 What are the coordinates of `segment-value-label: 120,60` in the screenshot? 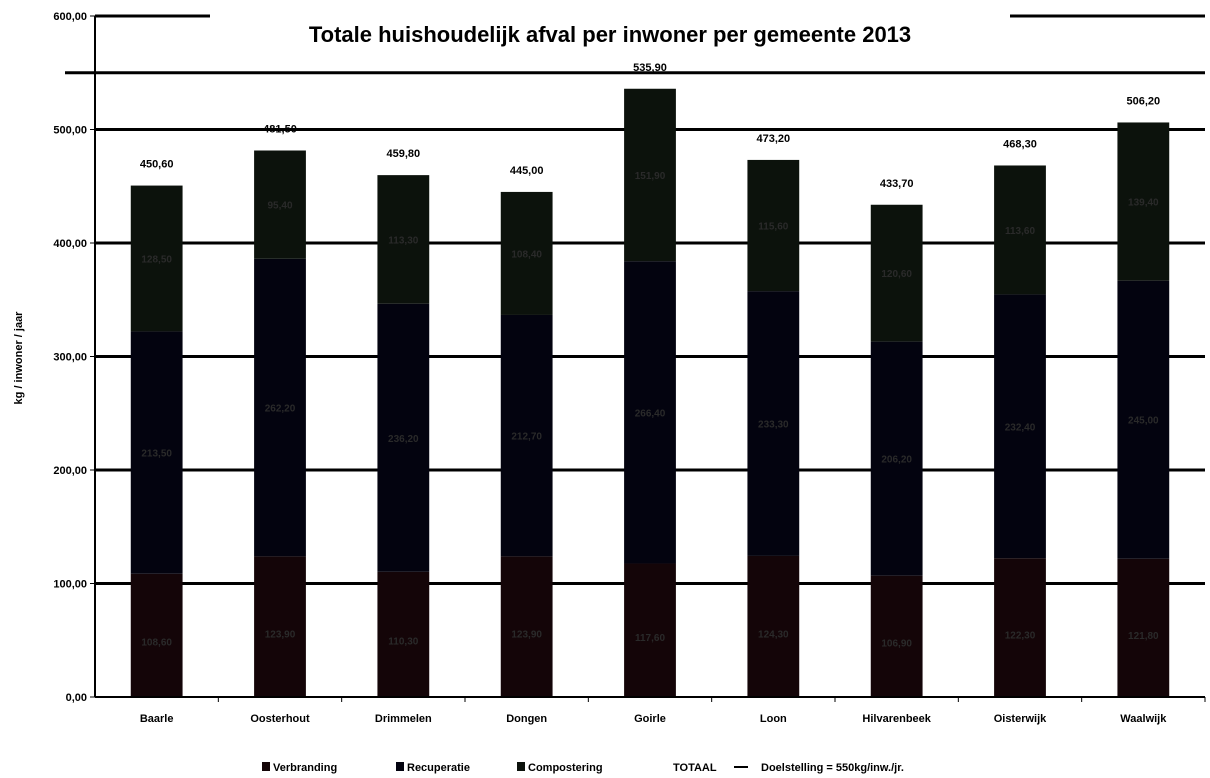 It's located at (896, 274).